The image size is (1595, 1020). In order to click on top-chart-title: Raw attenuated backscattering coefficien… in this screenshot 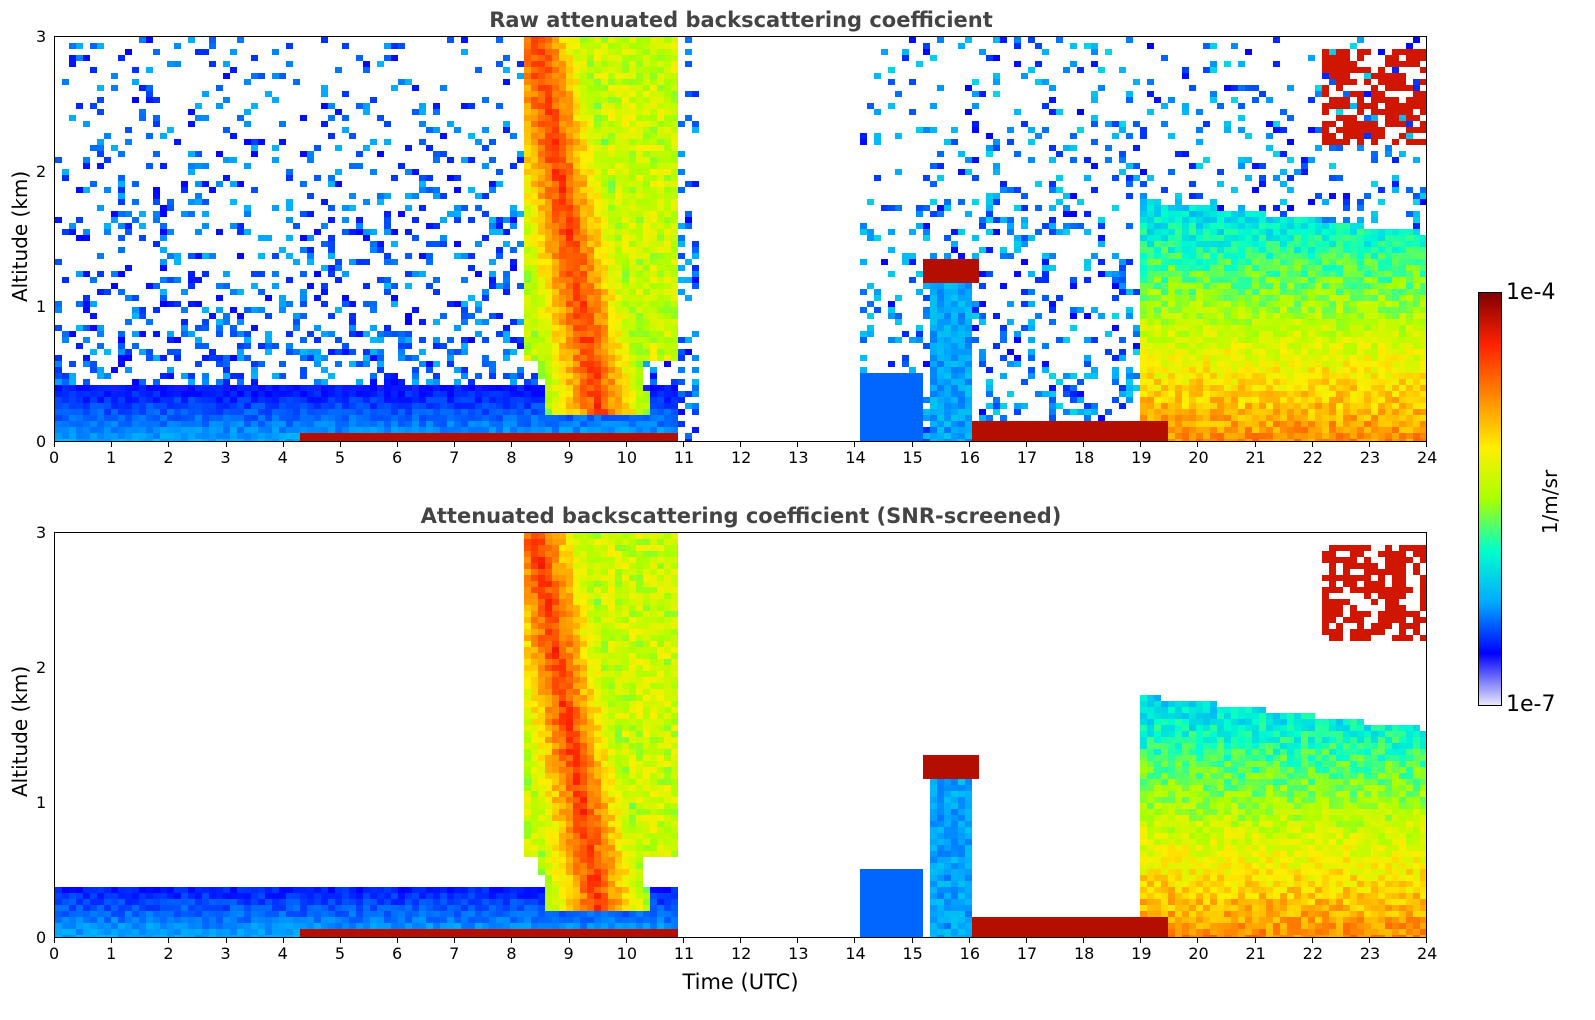, I will do `click(741, 20)`.